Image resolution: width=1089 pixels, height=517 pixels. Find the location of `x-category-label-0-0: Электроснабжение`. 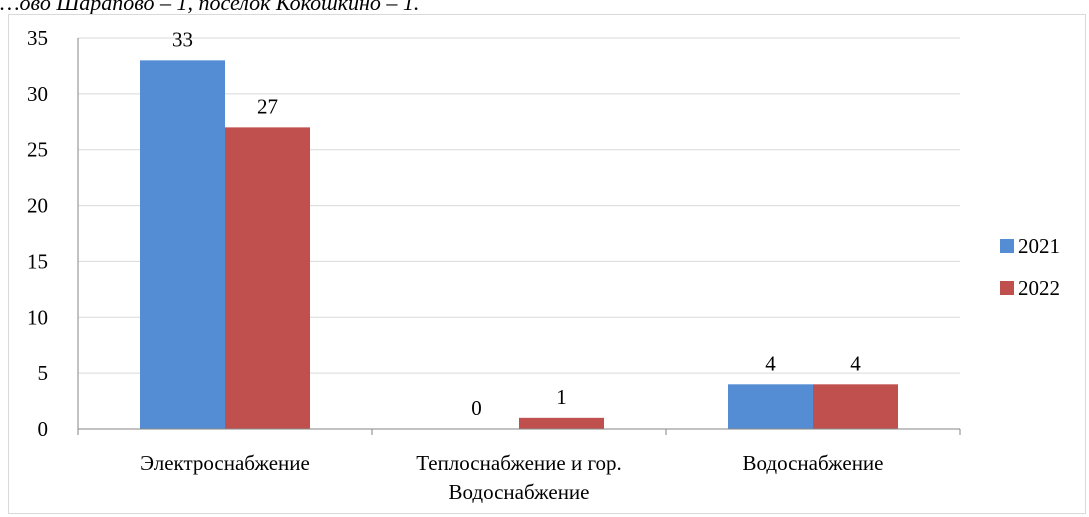

x-category-label-0-0: Электроснабжение is located at coordinates (225, 463).